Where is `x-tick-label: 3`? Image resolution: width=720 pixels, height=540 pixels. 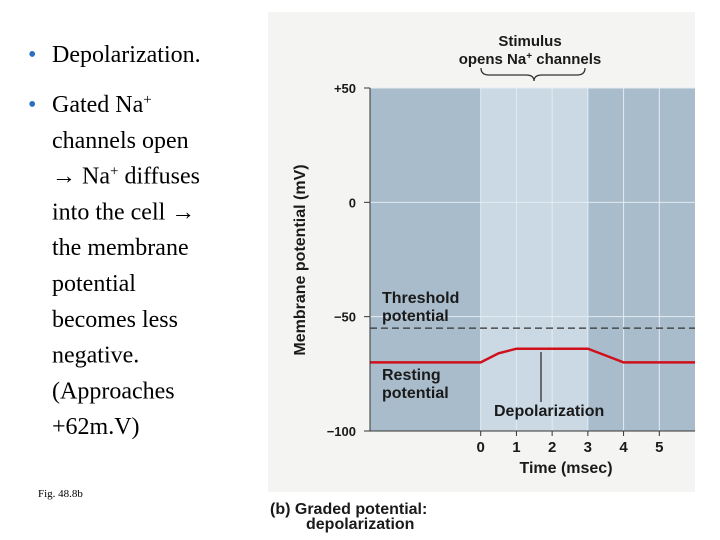
x-tick-label: 3 is located at coordinates (588, 447).